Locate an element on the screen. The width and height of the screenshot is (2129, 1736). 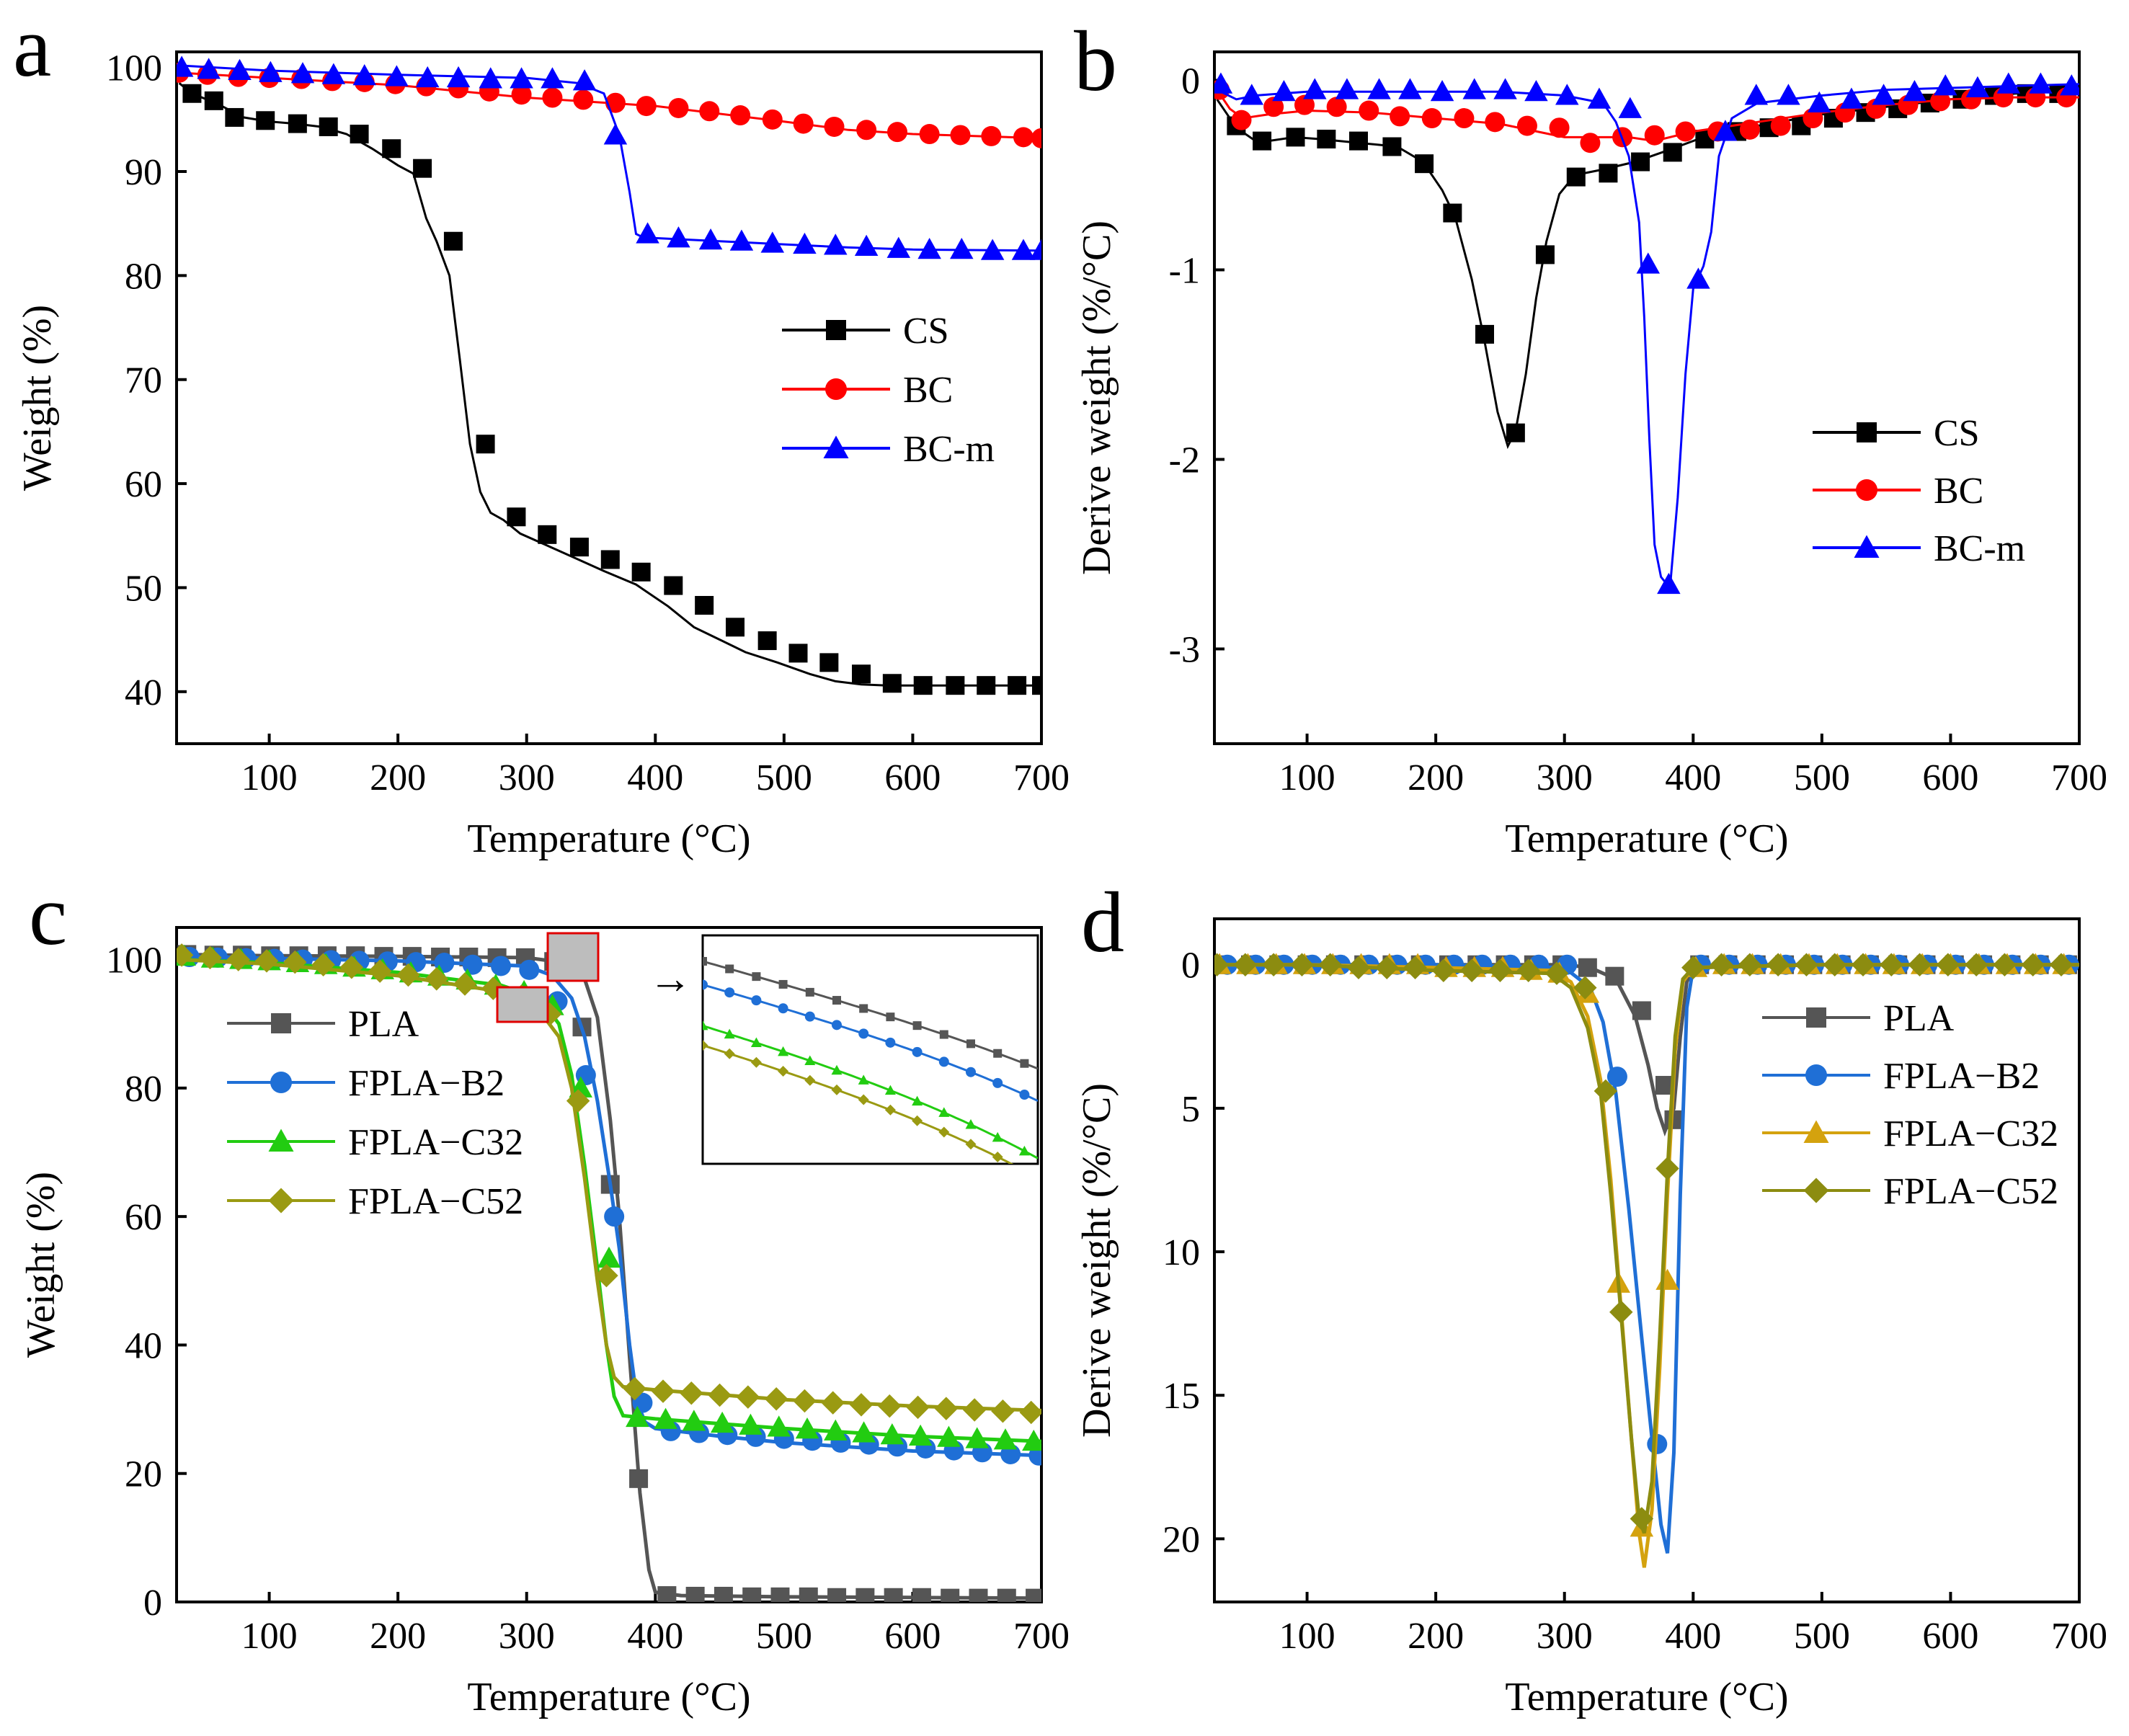
y-tick-label: 100 is located at coordinates (134, 961).